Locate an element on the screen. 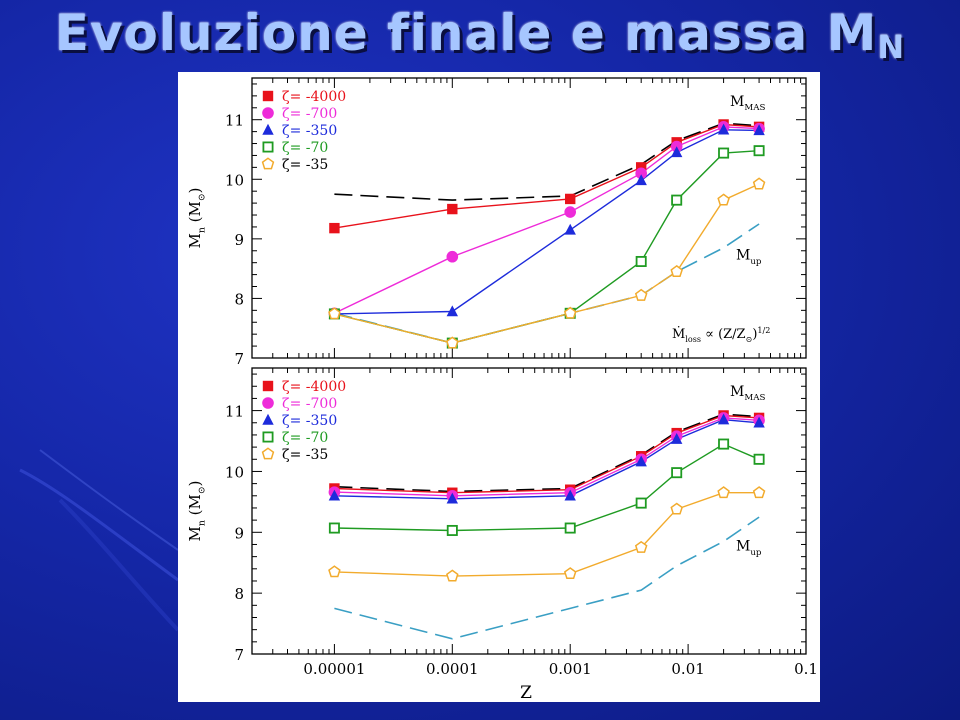  panel-2-y-axis-label: Mn (M⊙) is located at coordinates (197, 511).